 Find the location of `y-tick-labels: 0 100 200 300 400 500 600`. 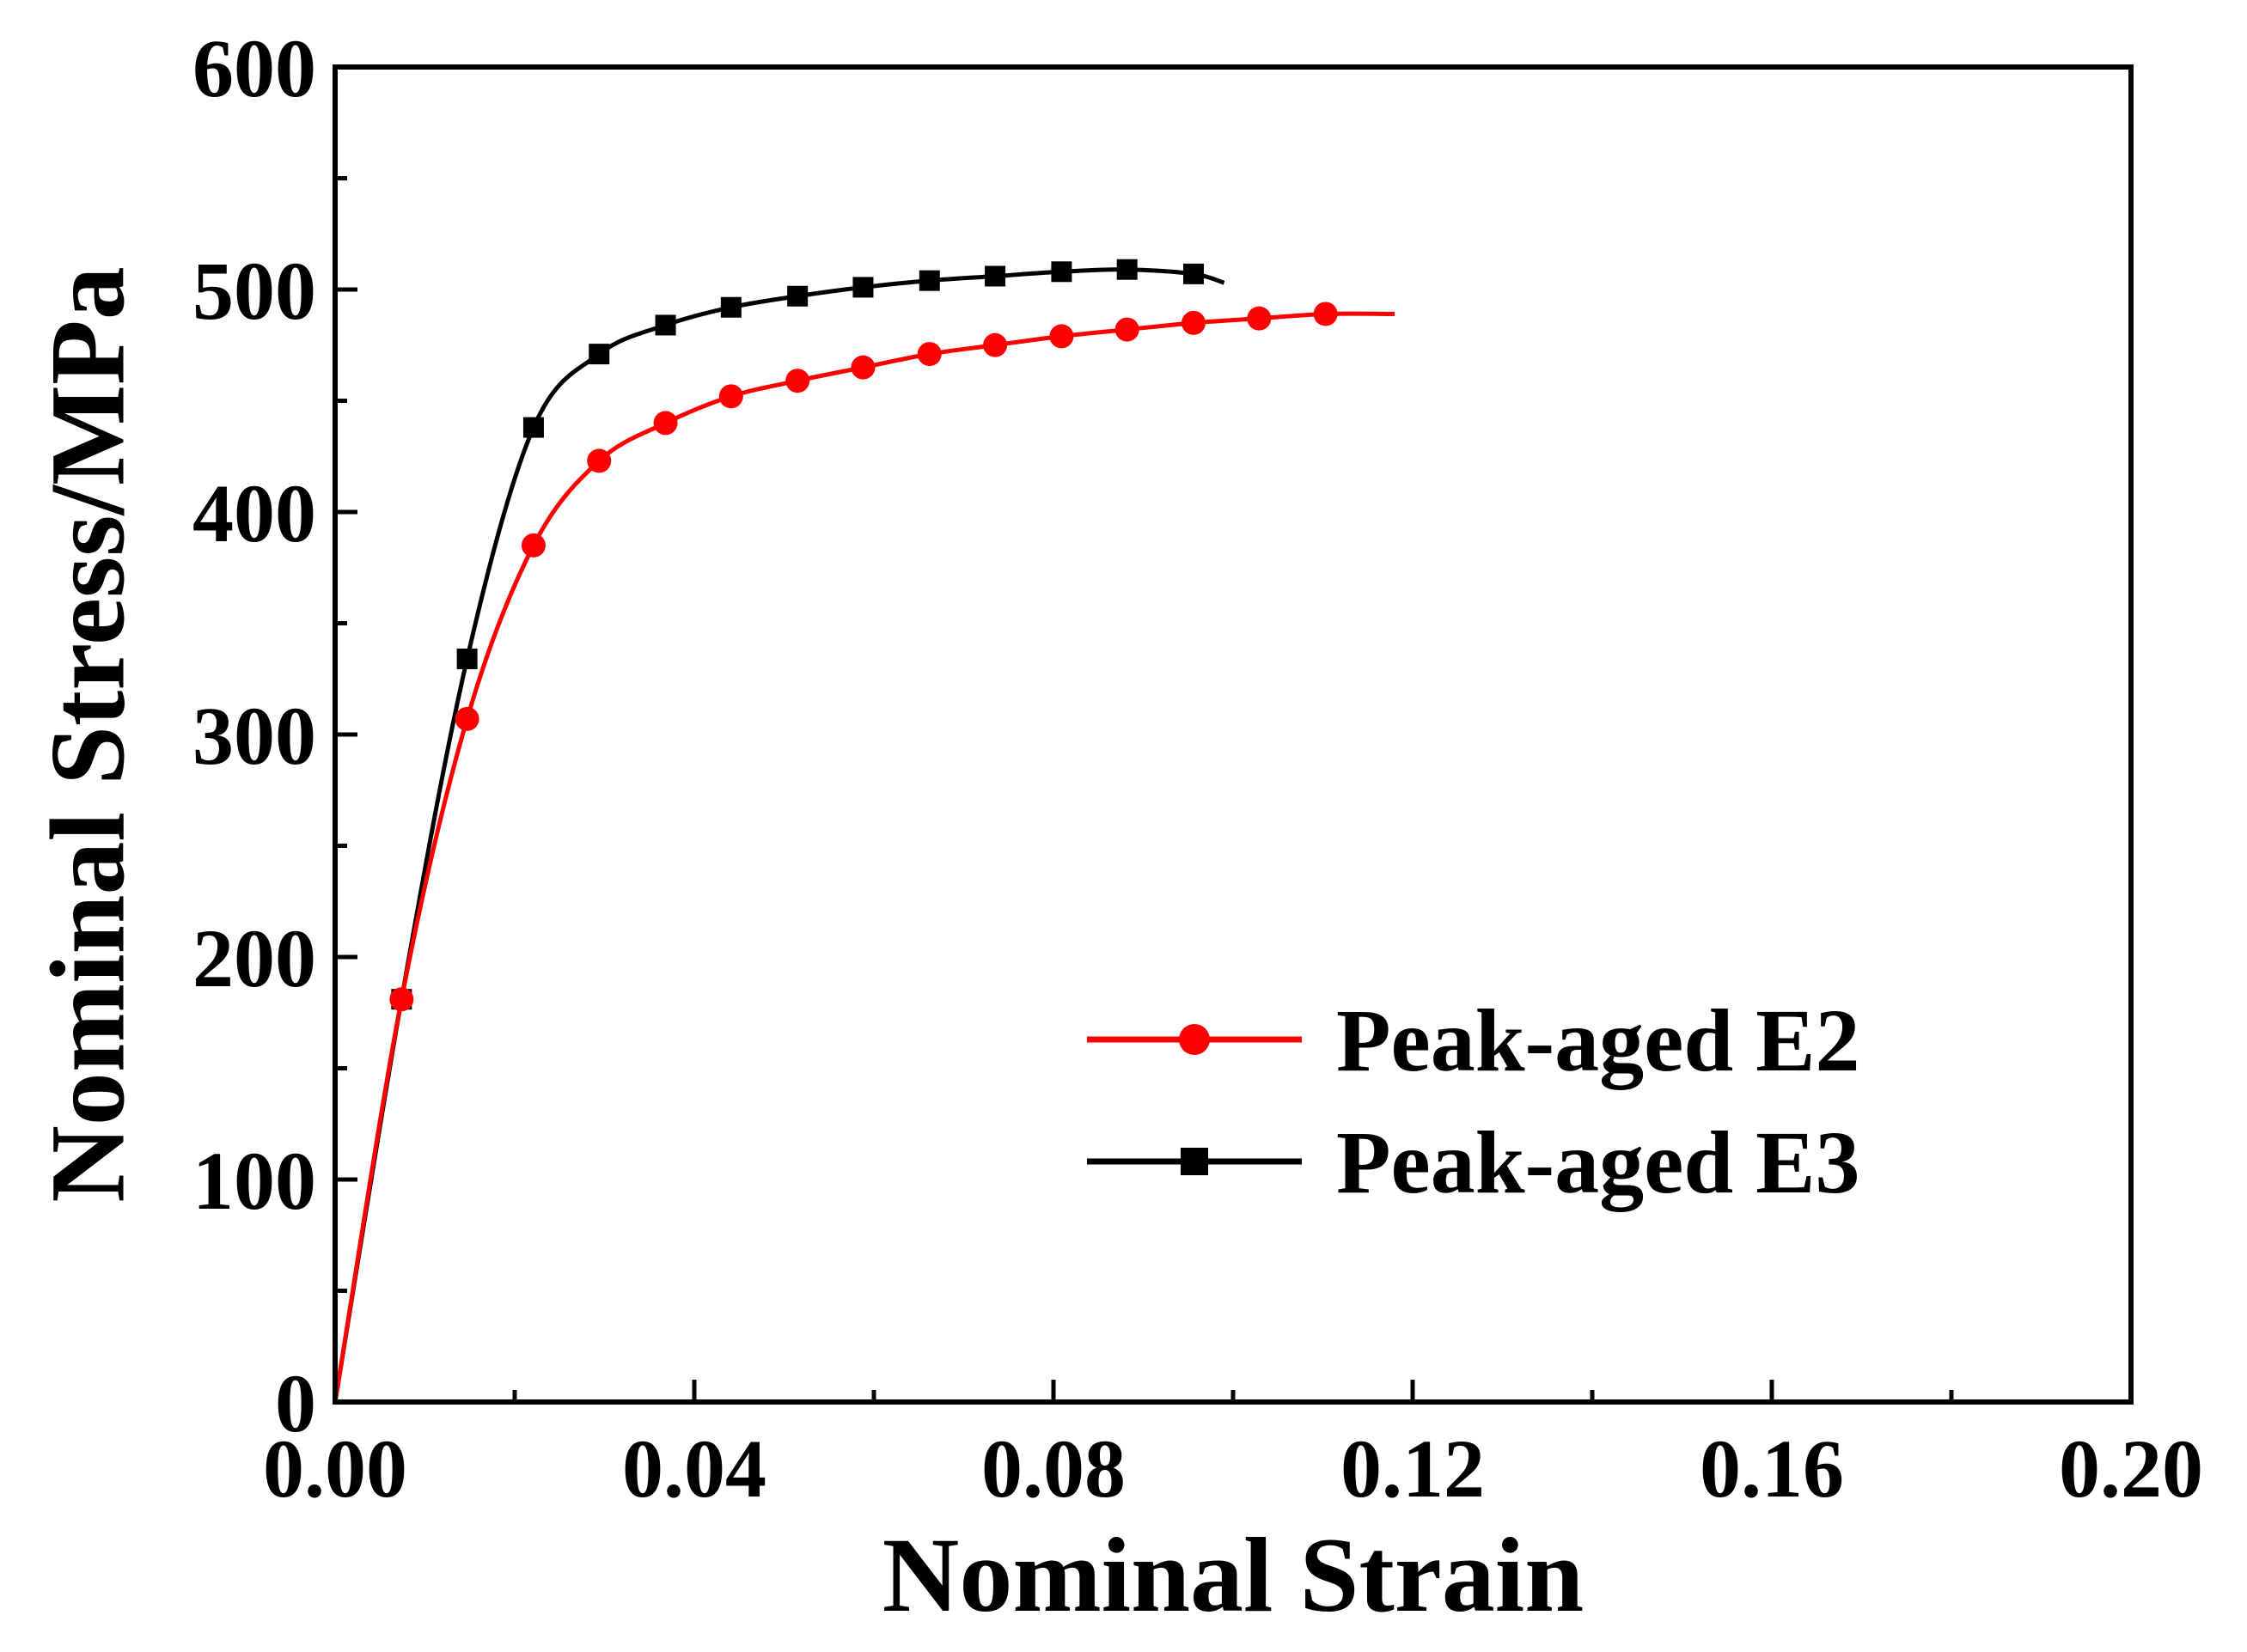

y-tick-labels: 0 100 200 300 400 500 600 is located at coordinates (254, 736).